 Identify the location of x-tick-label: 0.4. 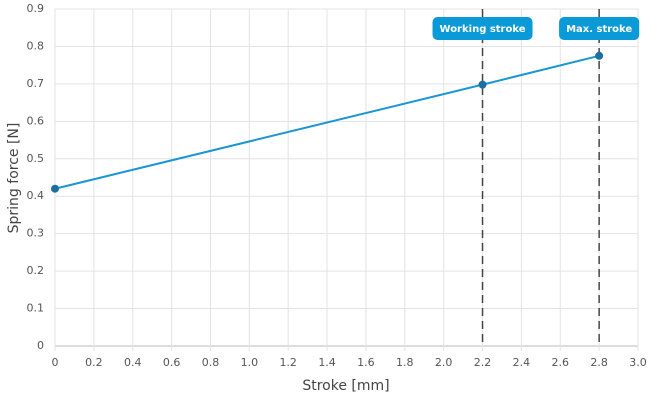
(133, 362).